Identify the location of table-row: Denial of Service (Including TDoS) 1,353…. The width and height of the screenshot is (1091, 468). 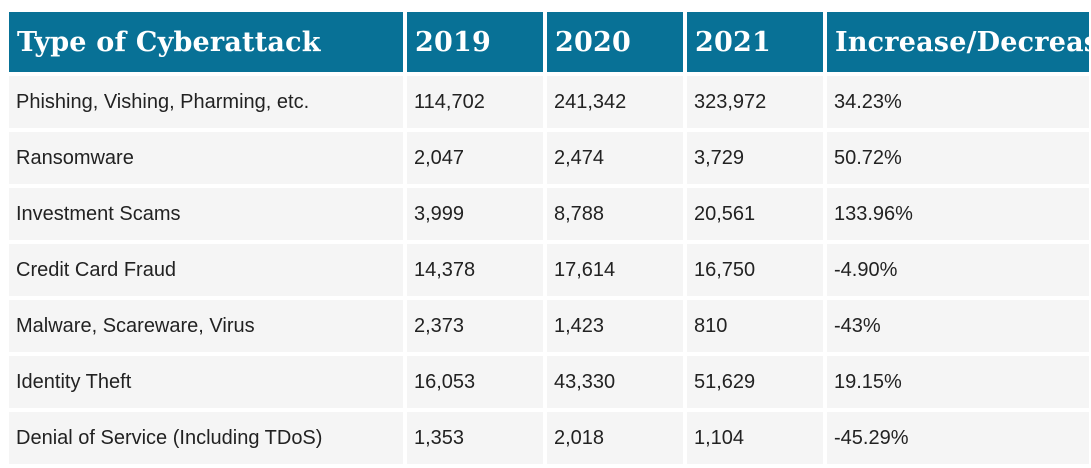
(549, 438).